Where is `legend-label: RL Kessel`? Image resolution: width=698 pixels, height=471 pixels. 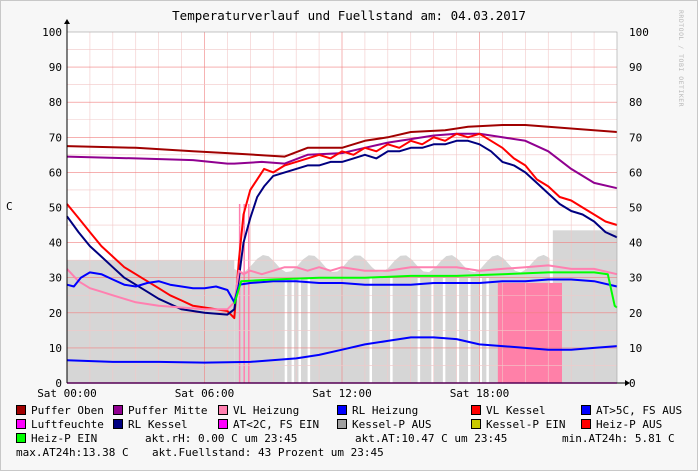 legend-label: RL Kessel is located at coordinates (158, 424).